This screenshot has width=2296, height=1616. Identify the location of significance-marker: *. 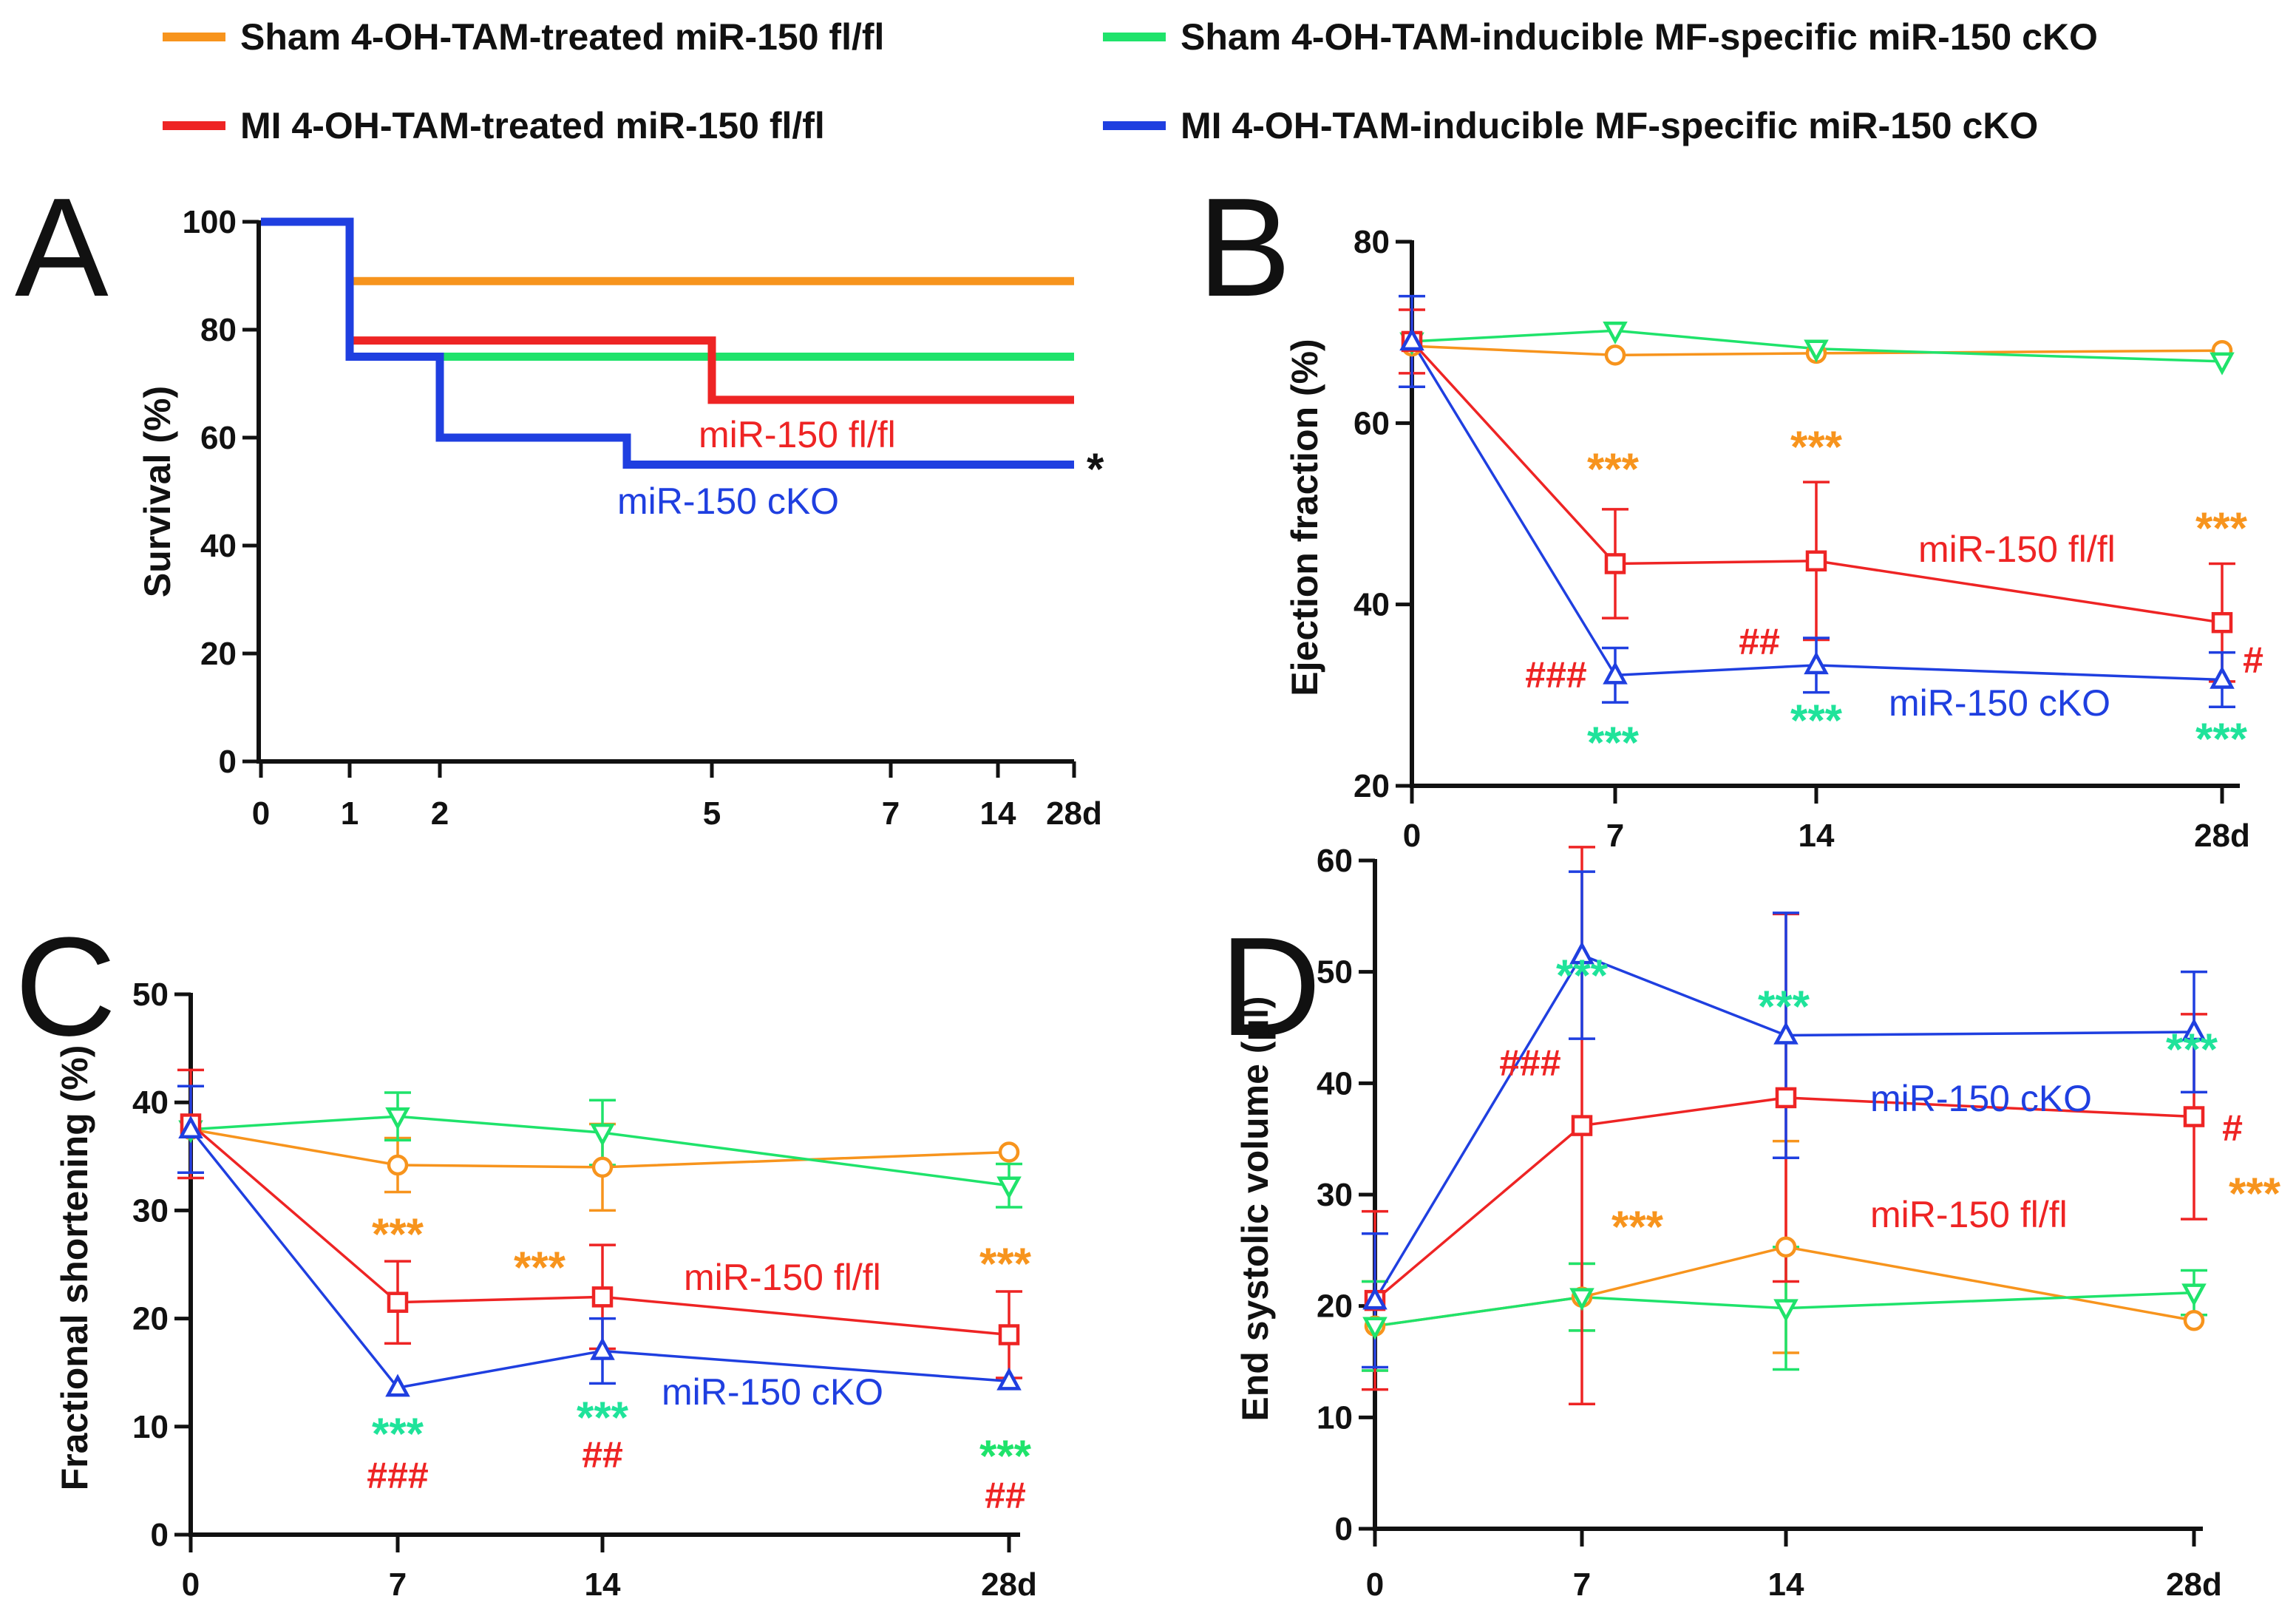
(1095, 469).